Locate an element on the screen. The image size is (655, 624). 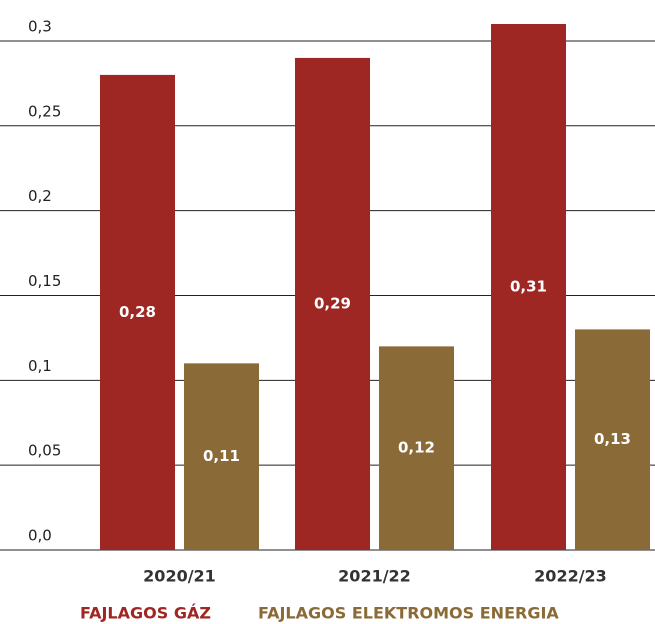
x-tick-label: 2022/23 is located at coordinates (570, 576).